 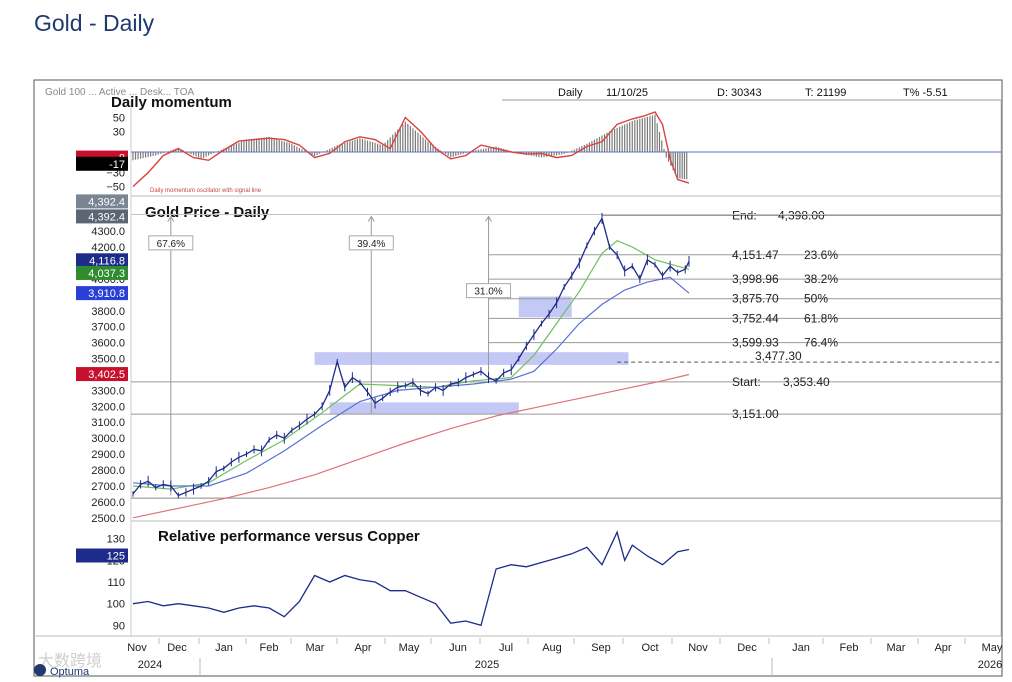 What do you see at coordinates (116, 540) in the screenshot?
I see `relative-tick-label: 130` at bounding box center [116, 540].